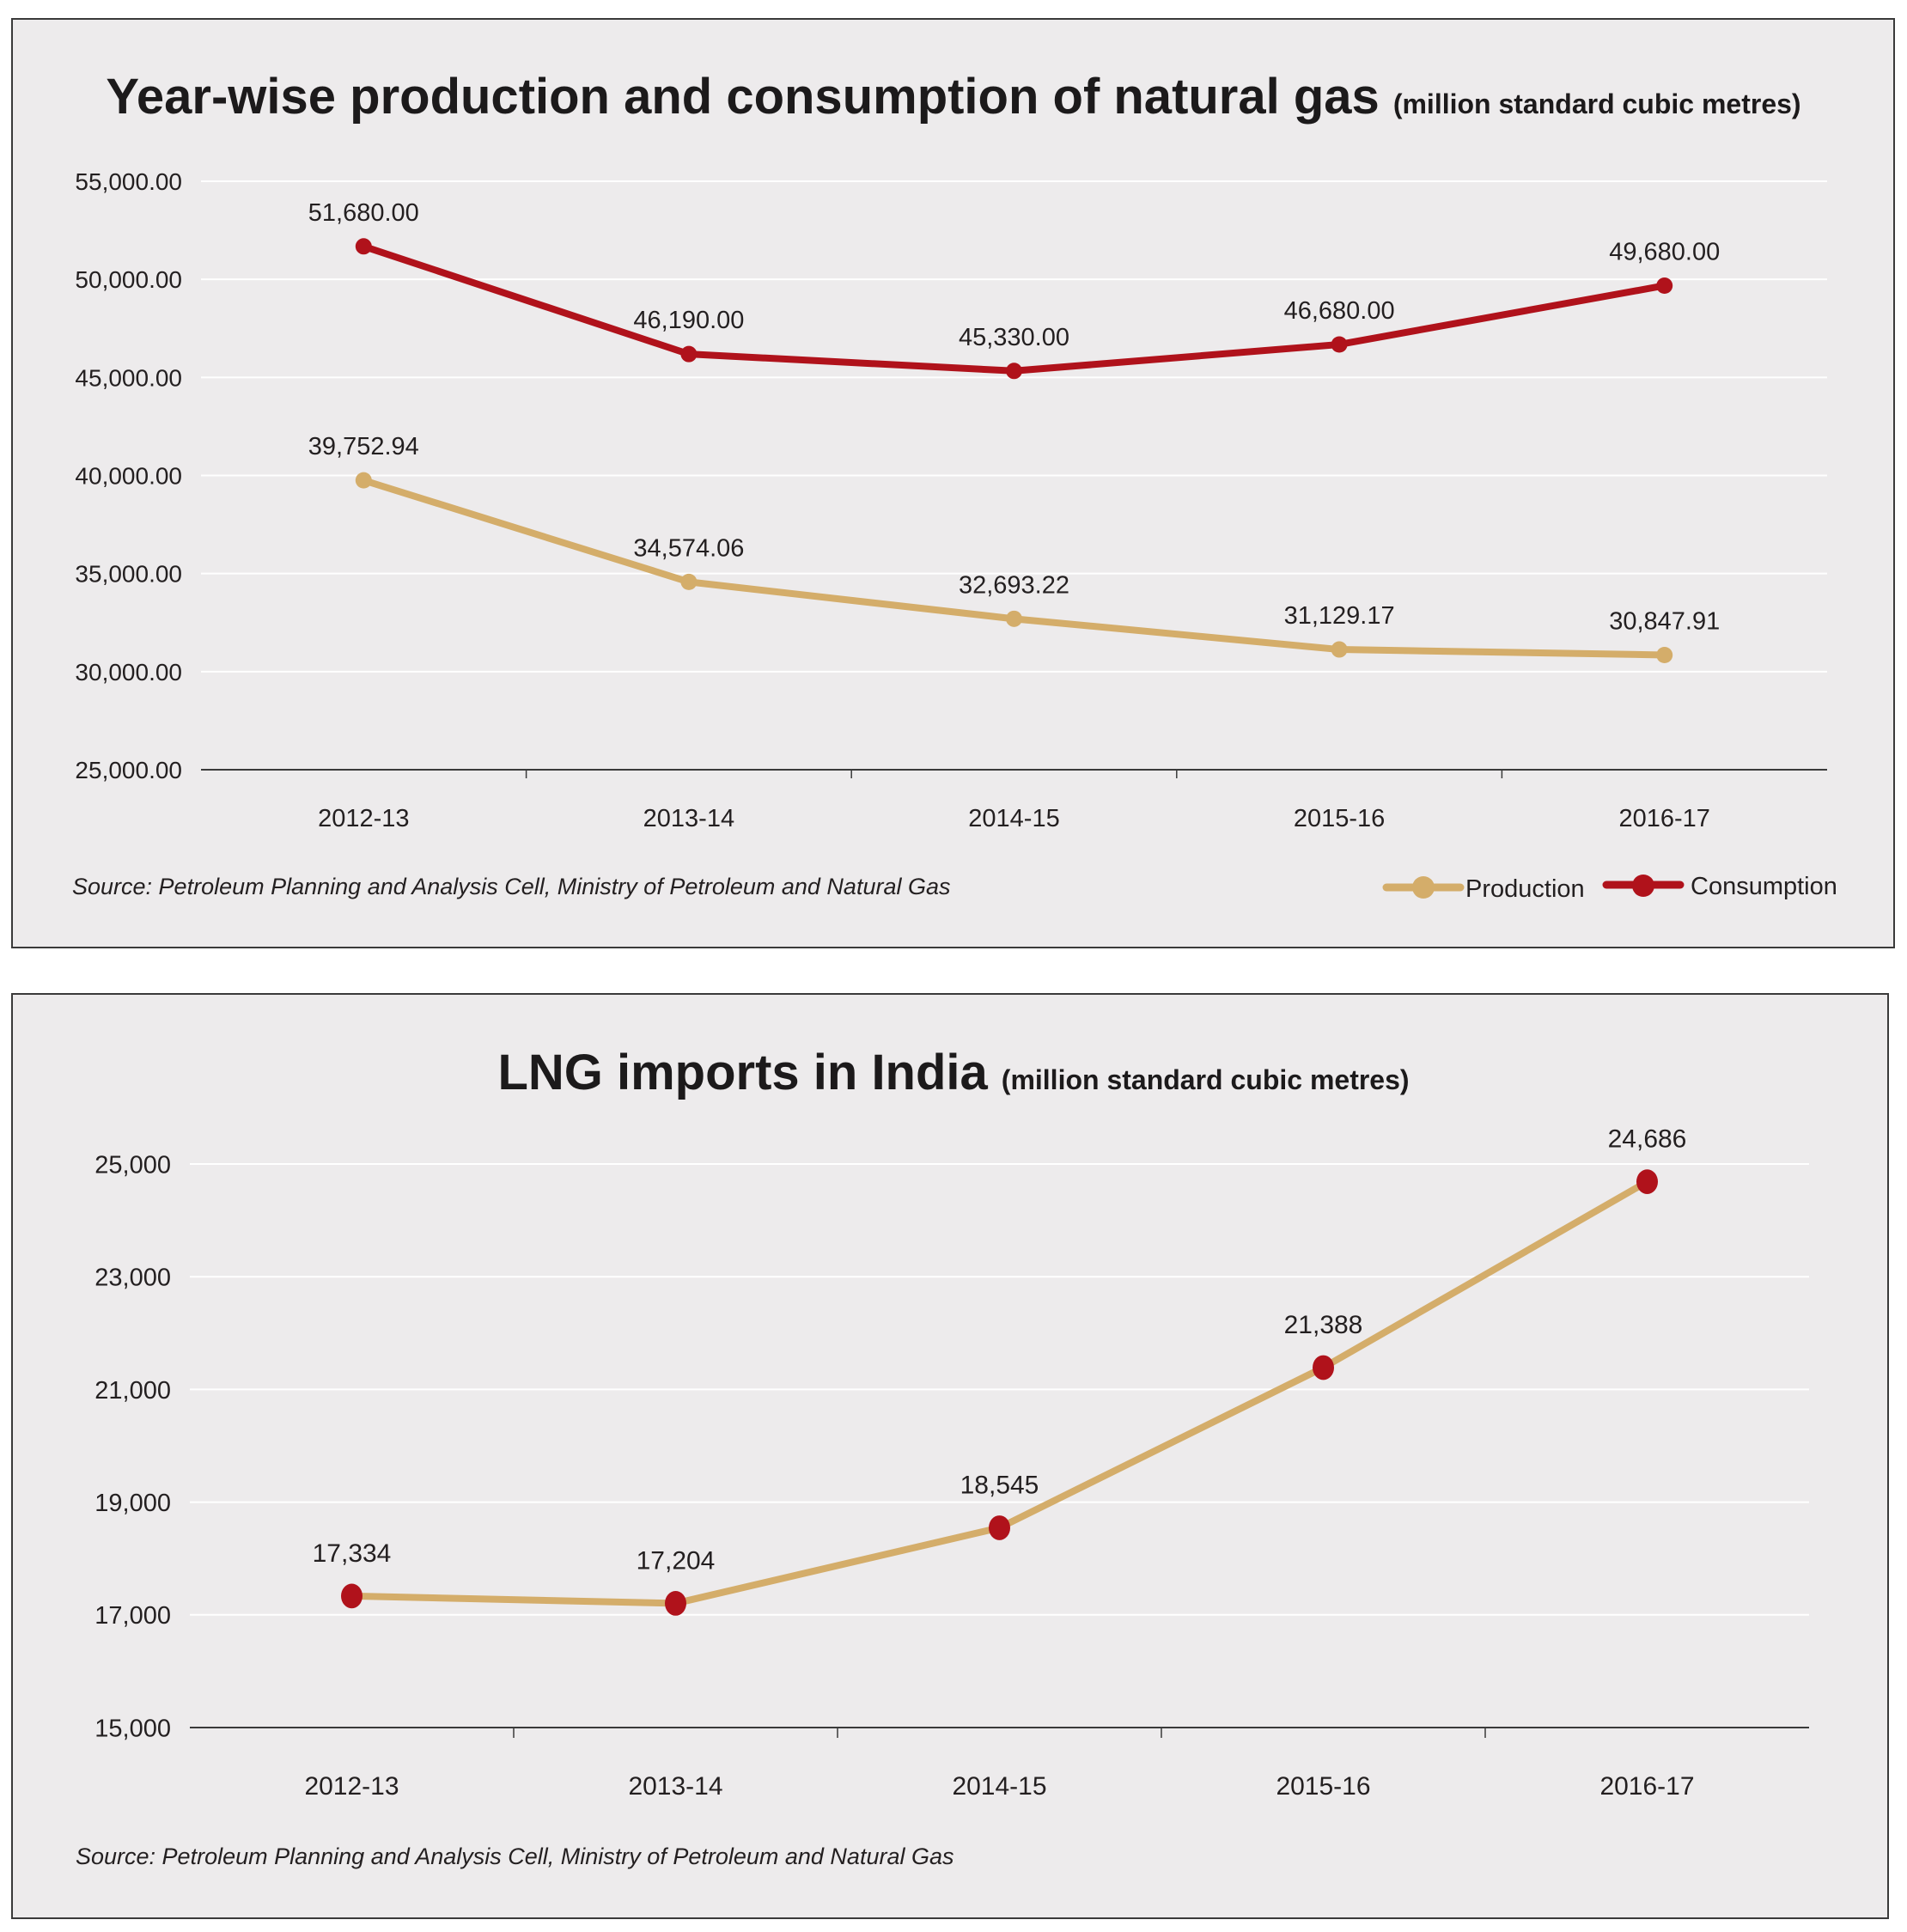 Image resolution: width=1907 pixels, height=1932 pixels. Describe the element at coordinates (1423, 887) in the screenshot. I see `legend-production-marker` at that location.